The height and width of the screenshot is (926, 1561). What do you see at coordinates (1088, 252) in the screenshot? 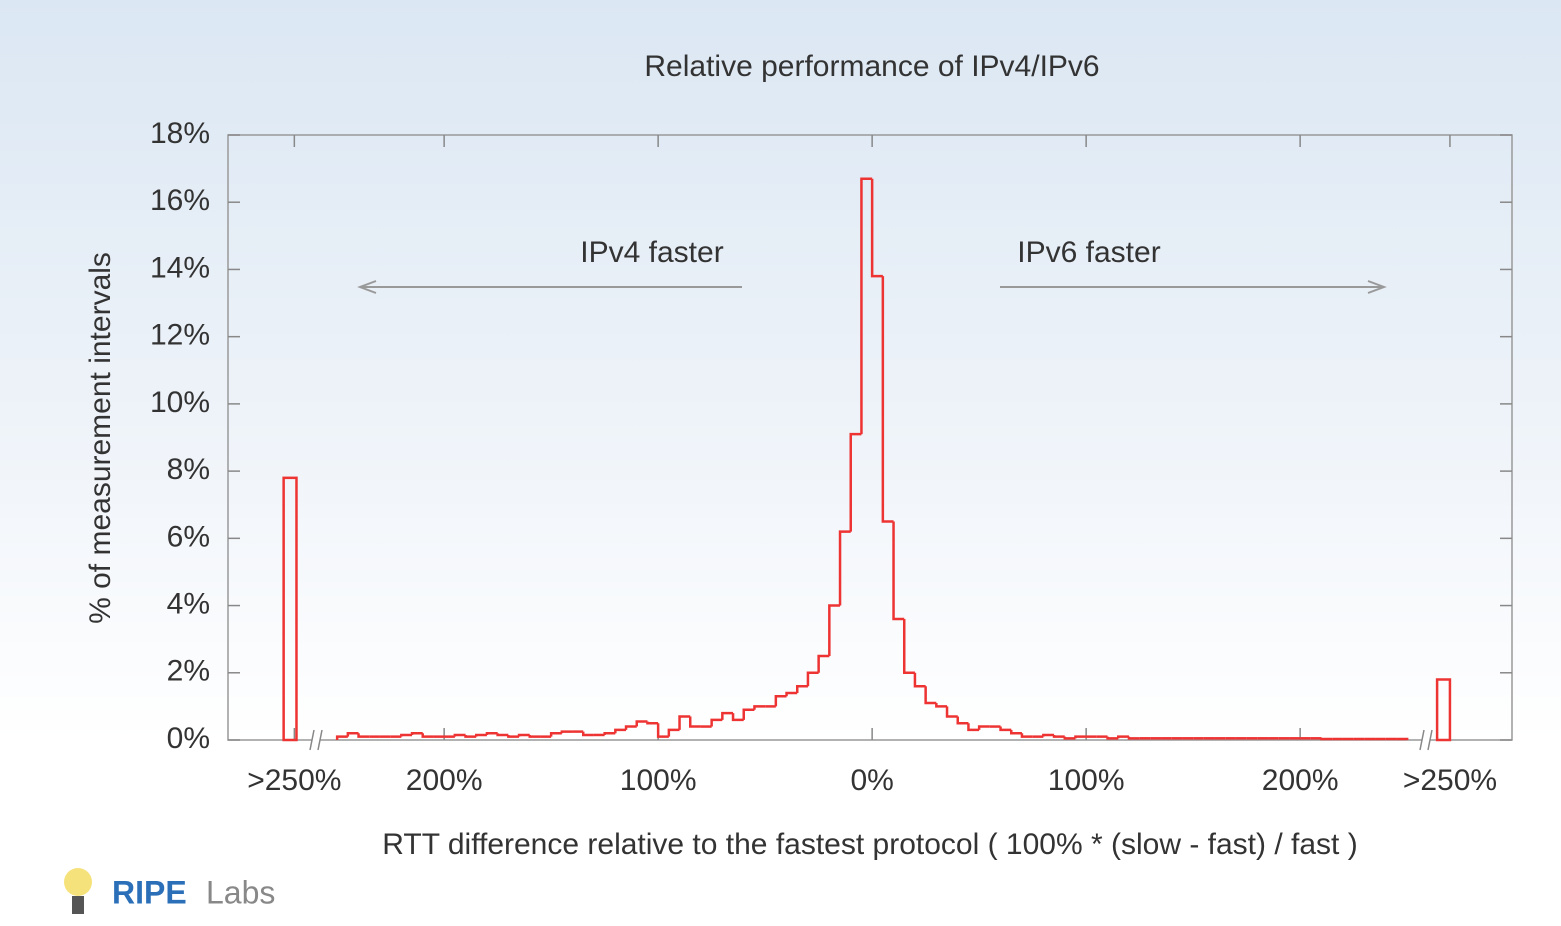
I see `annotation: IPv6 faster` at bounding box center [1088, 252].